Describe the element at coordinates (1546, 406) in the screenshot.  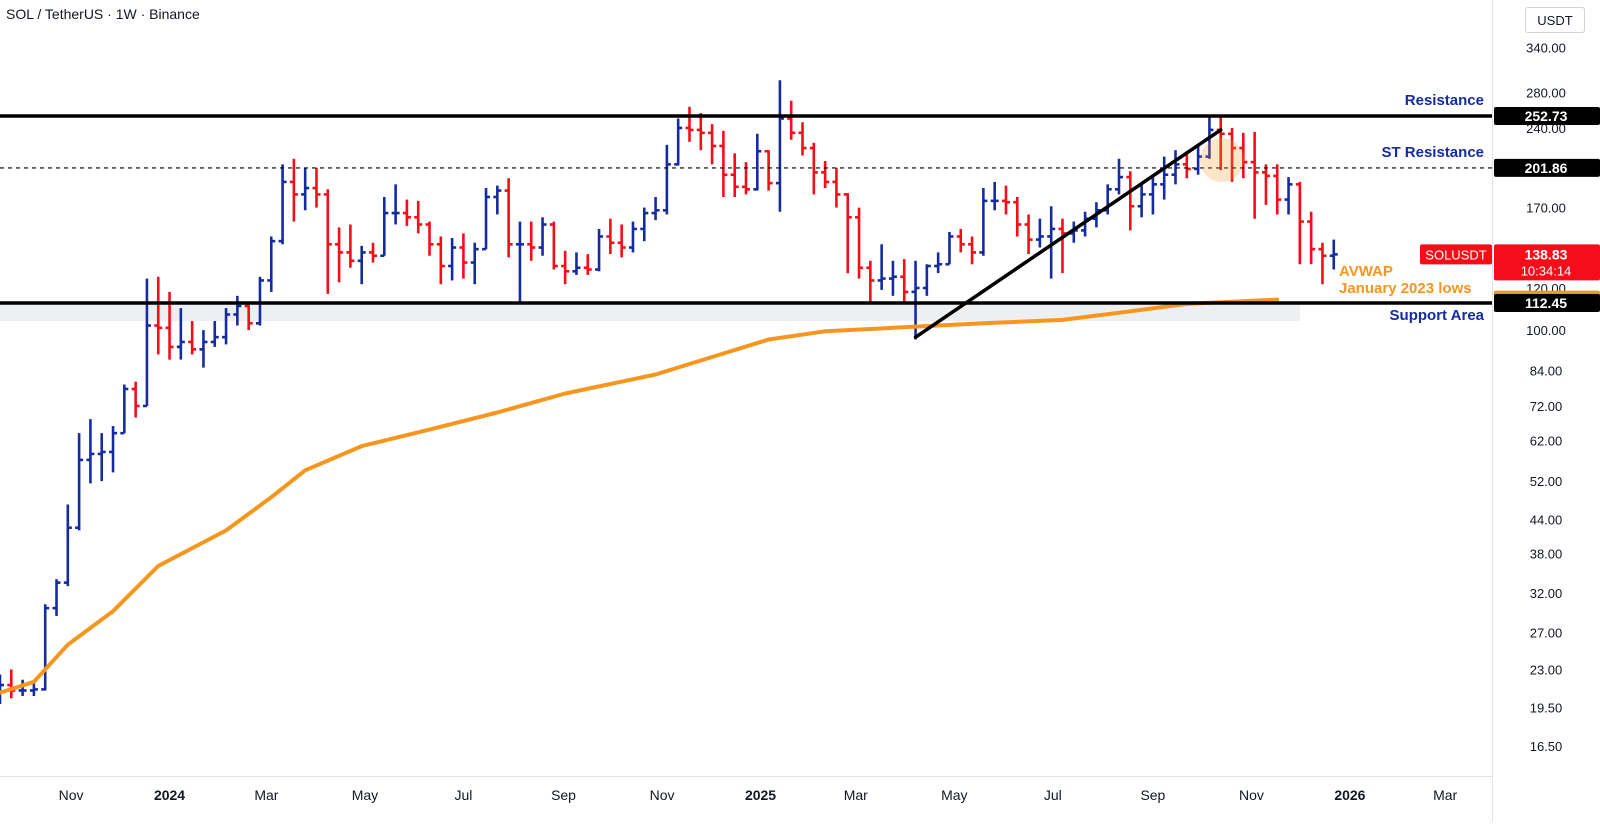
I see `price-tick-label: 72.00` at that location.